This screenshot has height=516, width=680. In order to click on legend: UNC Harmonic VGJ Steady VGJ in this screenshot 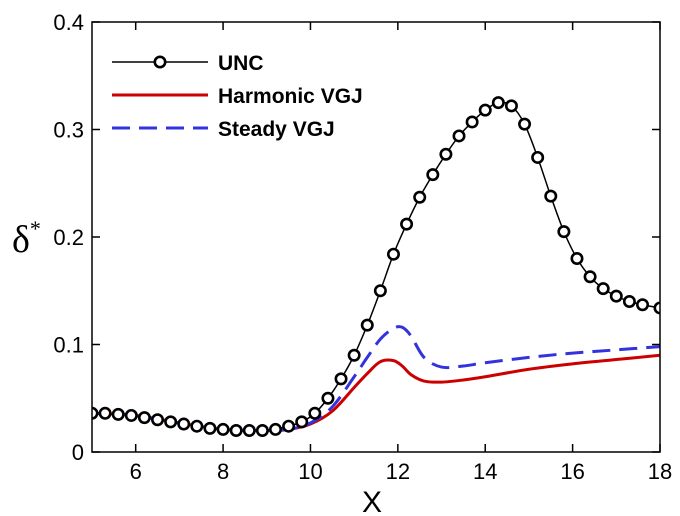, I will do `click(237, 96)`.